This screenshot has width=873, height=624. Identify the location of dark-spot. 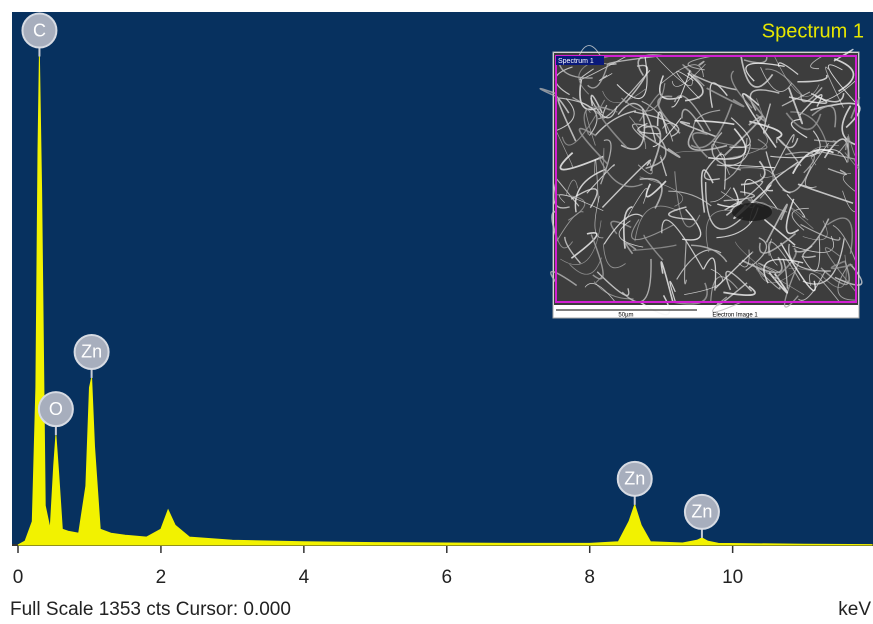
(752, 212).